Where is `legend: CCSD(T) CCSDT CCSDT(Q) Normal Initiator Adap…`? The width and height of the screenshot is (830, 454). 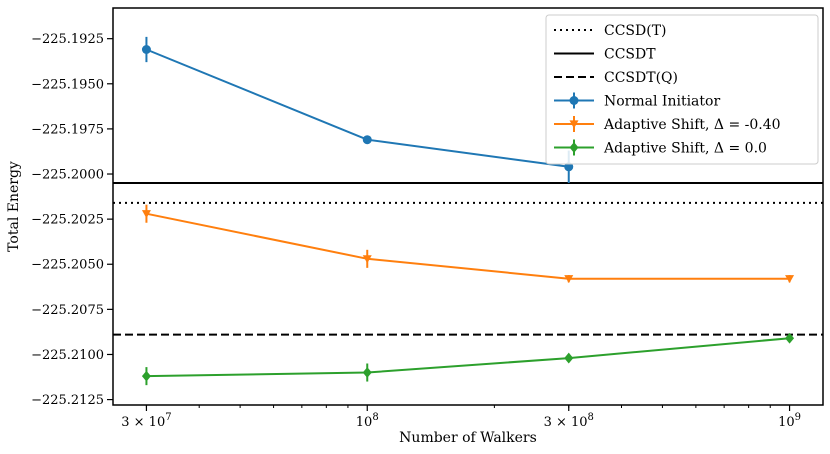
legend: CCSD(T) CCSDT CCSDT(Q) Normal Initiator Adap… is located at coordinates (682, 89).